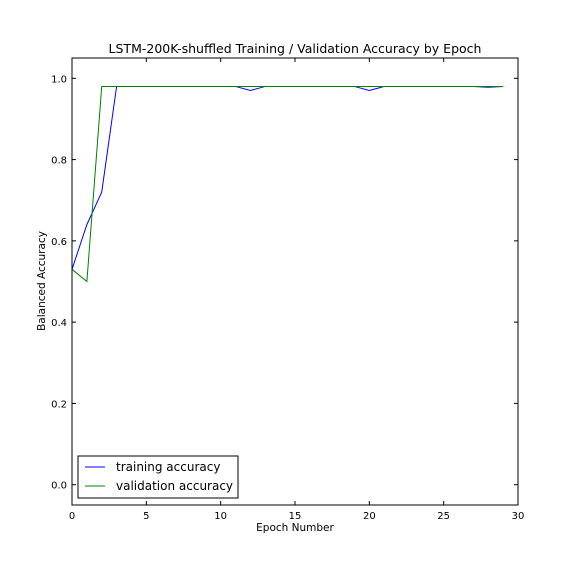 The height and width of the screenshot is (576, 576). What do you see at coordinates (295, 528) in the screenshot?
I see `x-axis-title: Epoch Number` at bounding box center [295, 528].